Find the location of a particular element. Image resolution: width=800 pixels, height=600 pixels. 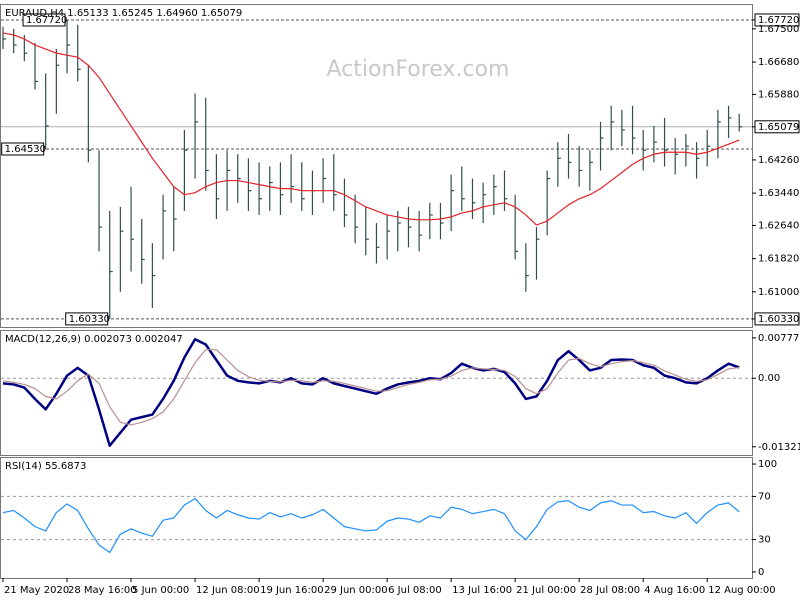

x-tick-label: 21 Jul 00:00 is located at coordinates (546, 590).